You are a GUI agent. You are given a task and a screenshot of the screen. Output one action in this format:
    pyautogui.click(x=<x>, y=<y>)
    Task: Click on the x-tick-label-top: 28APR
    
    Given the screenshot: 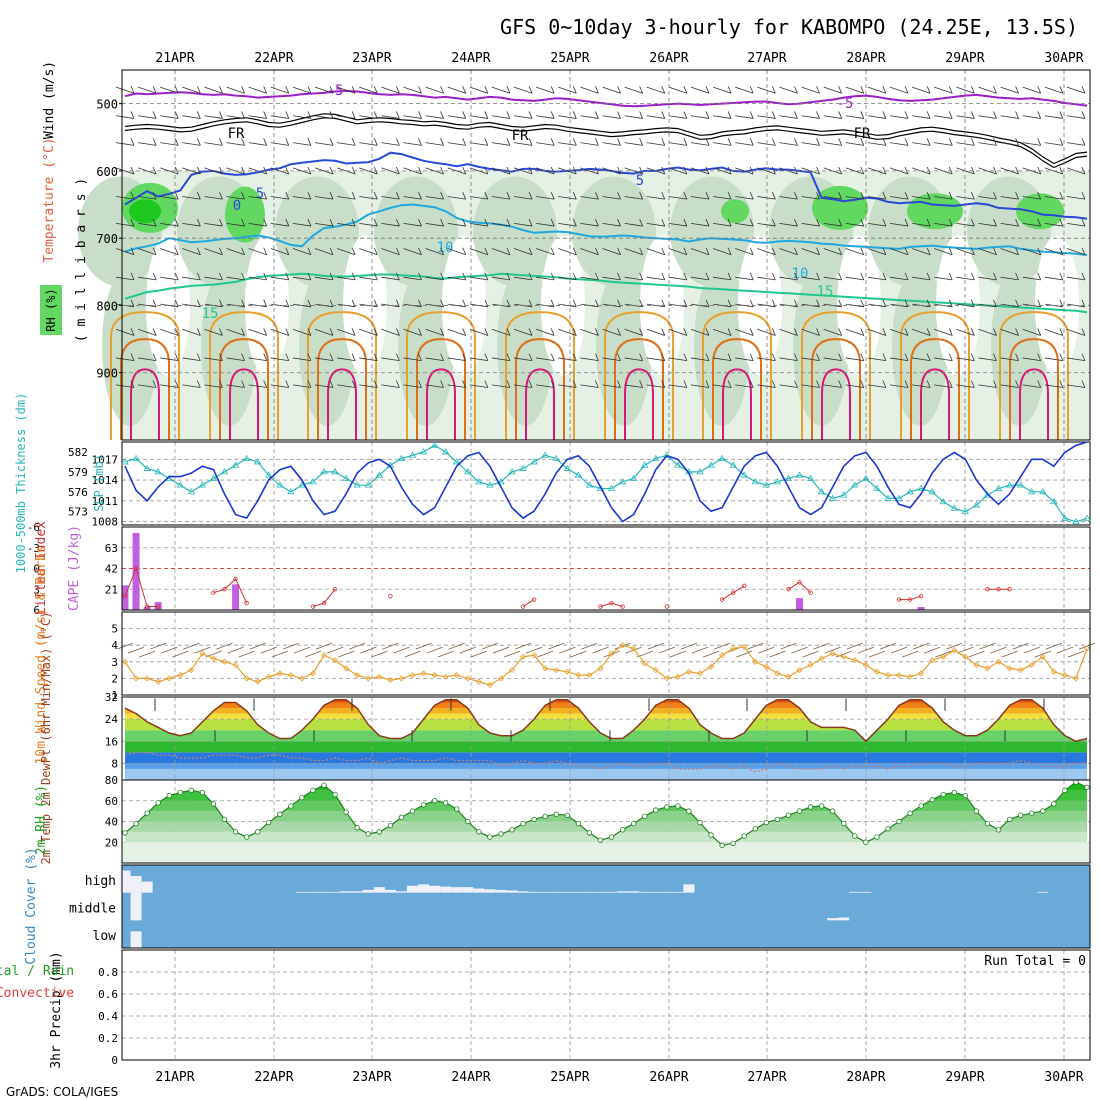 What is the action you would take?
    pyautogui.click(x=865, y=58)
    